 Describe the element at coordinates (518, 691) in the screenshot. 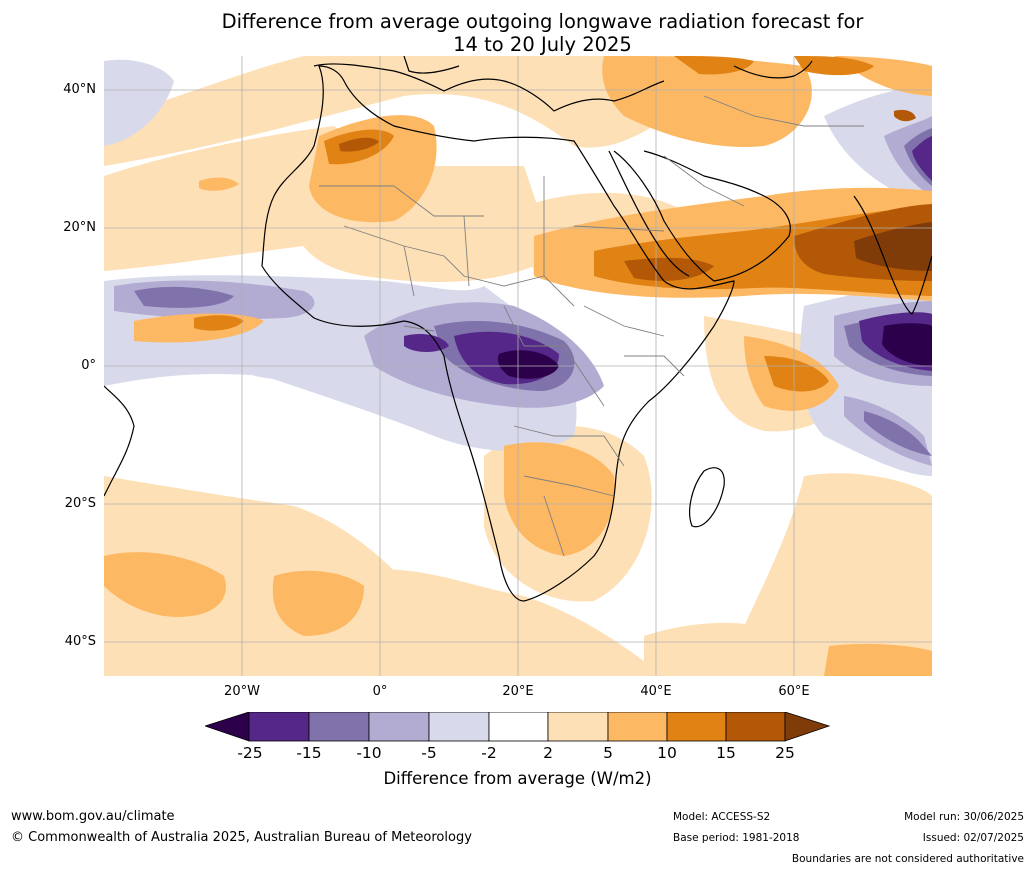

I see `lon-label-20e: 20°E` at that location.